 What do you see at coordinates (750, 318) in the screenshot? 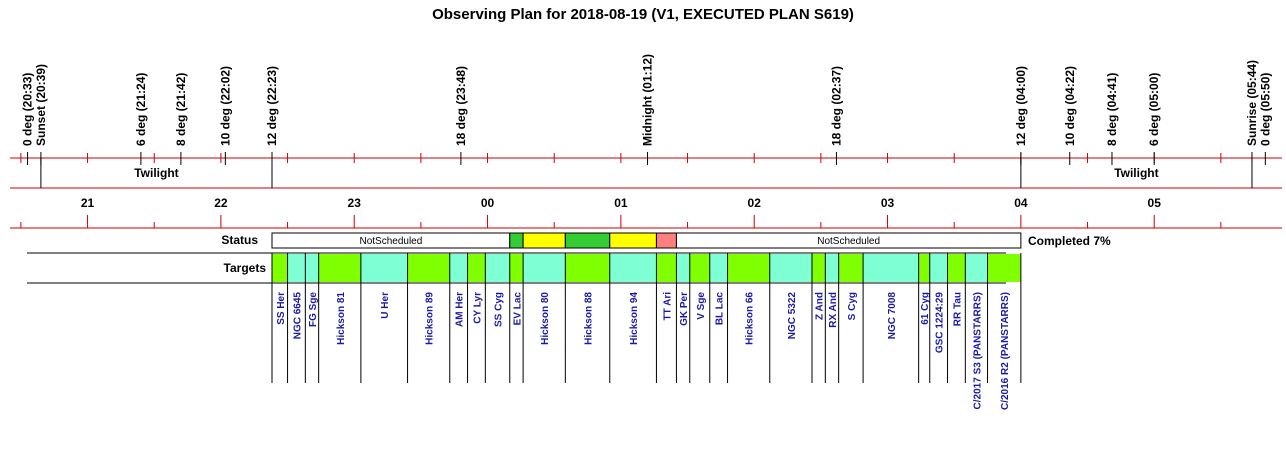
I see `target-name: Hickson 66` at bounding box center [750, 318].